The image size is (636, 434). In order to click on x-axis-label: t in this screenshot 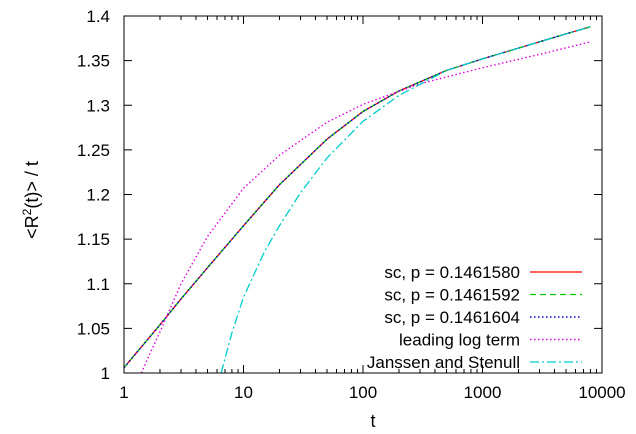, I will do `click(372, 421)`.